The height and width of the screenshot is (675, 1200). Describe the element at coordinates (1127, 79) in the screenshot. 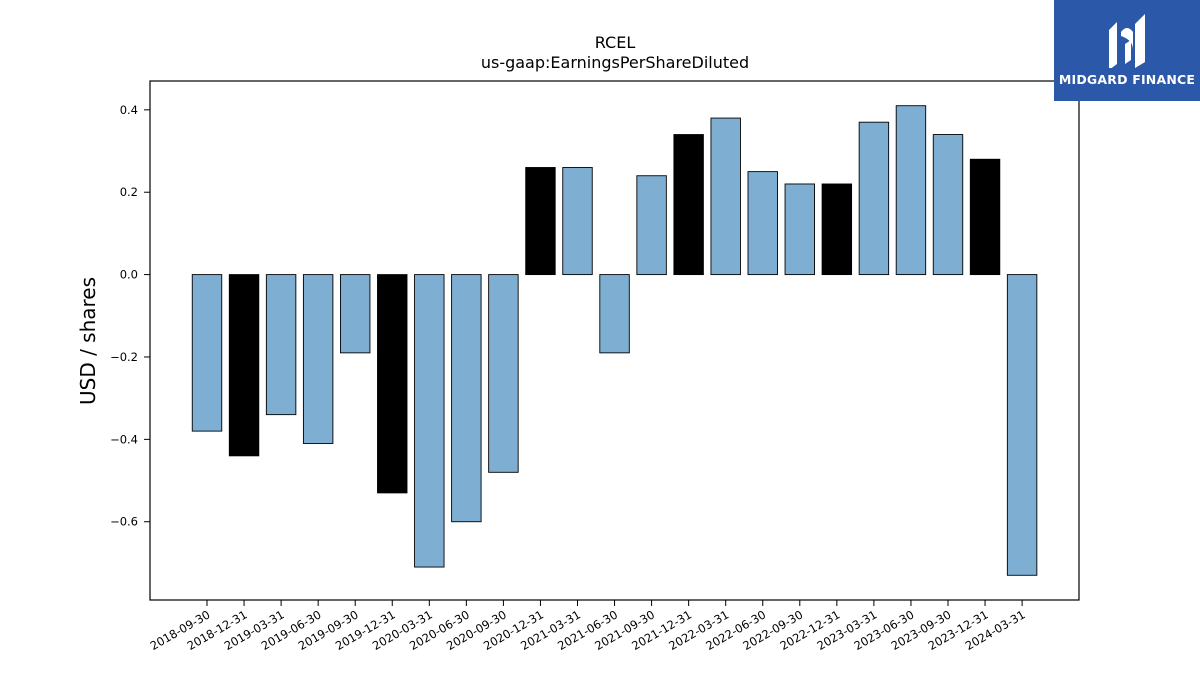

I see `logo-text: MIDGARD FINANCE` at that location.